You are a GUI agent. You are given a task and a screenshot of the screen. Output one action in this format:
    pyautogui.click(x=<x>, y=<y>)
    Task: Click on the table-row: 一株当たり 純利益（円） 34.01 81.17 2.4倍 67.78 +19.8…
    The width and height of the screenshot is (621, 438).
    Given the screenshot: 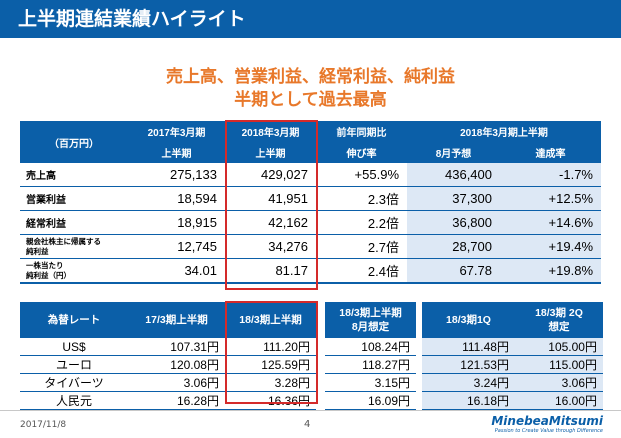 What is the action you would take?
    pyautogui.click(x=310, y=271)
    